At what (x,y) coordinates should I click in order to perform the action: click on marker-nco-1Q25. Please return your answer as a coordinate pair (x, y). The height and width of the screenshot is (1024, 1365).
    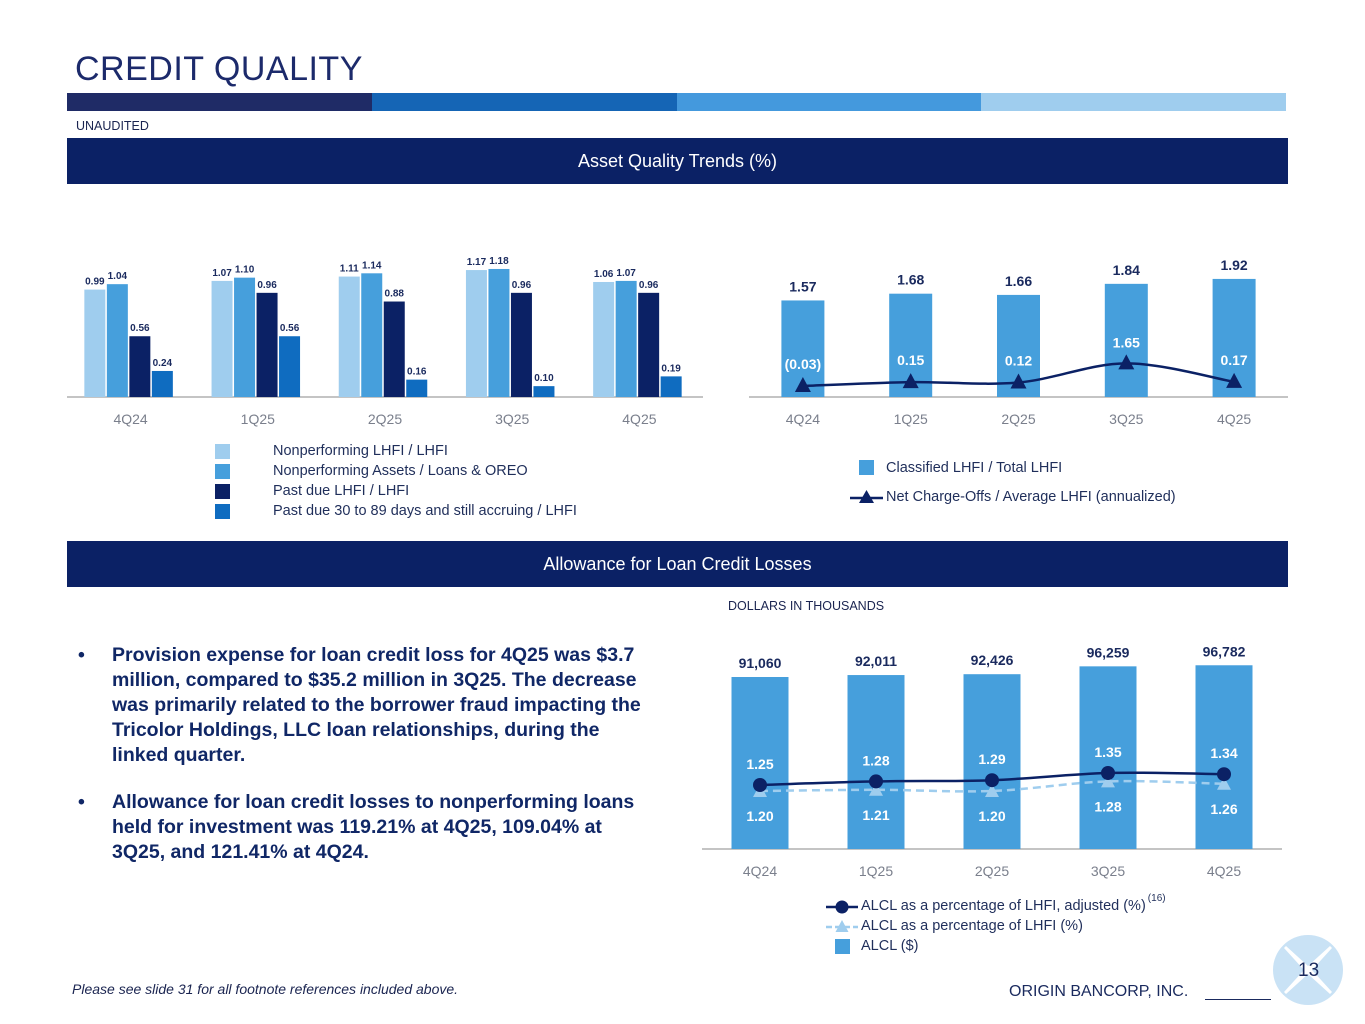
    Looking at the image, I should click on (910, 381).